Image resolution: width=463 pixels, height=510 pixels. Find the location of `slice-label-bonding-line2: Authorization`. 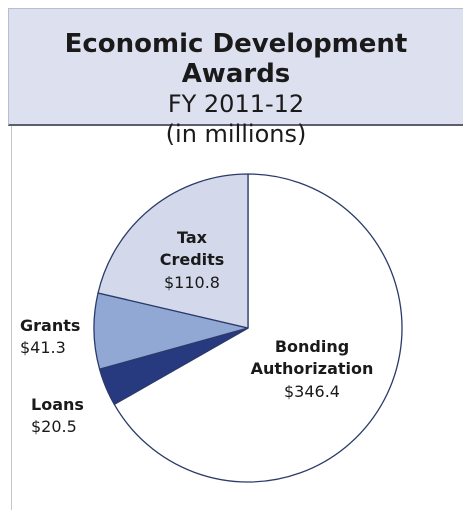

slice-label-bonding-line2: Authorization is located at coordinates (312, 368).